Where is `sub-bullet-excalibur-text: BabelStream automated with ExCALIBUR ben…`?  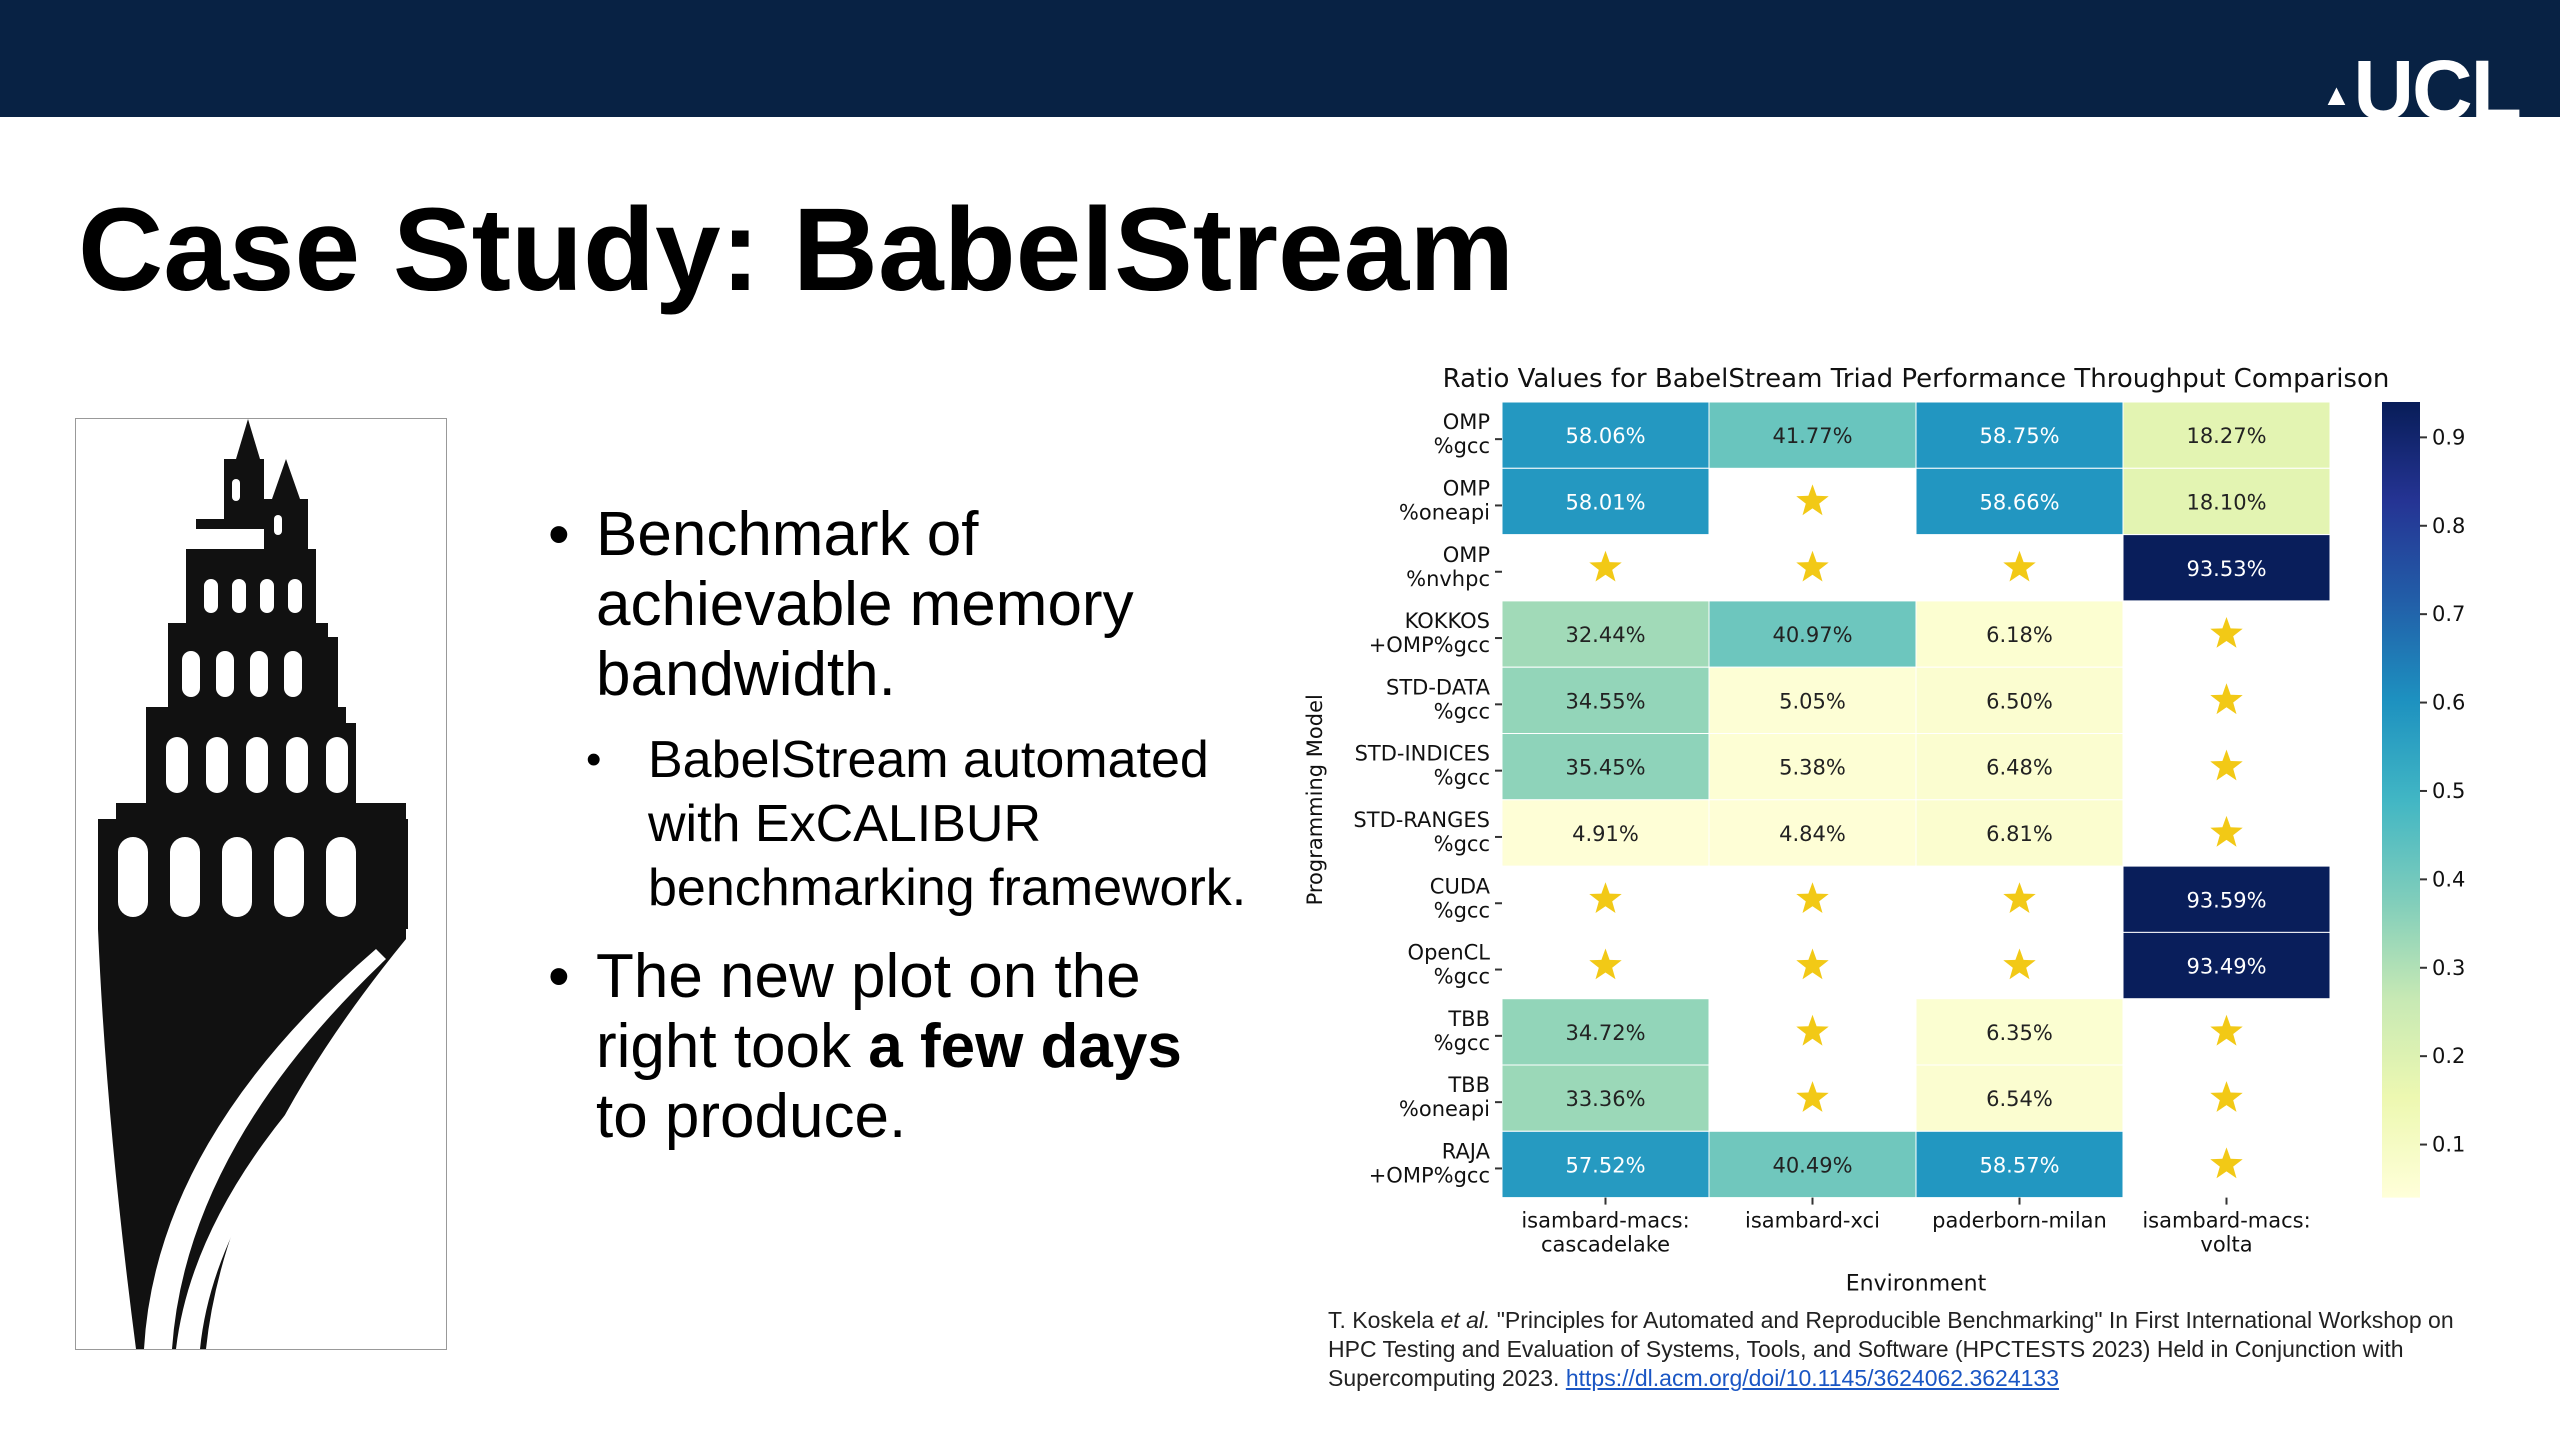 sub-bullet-excalibur-text: BabelStream automated with ExCALIBUR ben… is located at coordinates (947, 824).